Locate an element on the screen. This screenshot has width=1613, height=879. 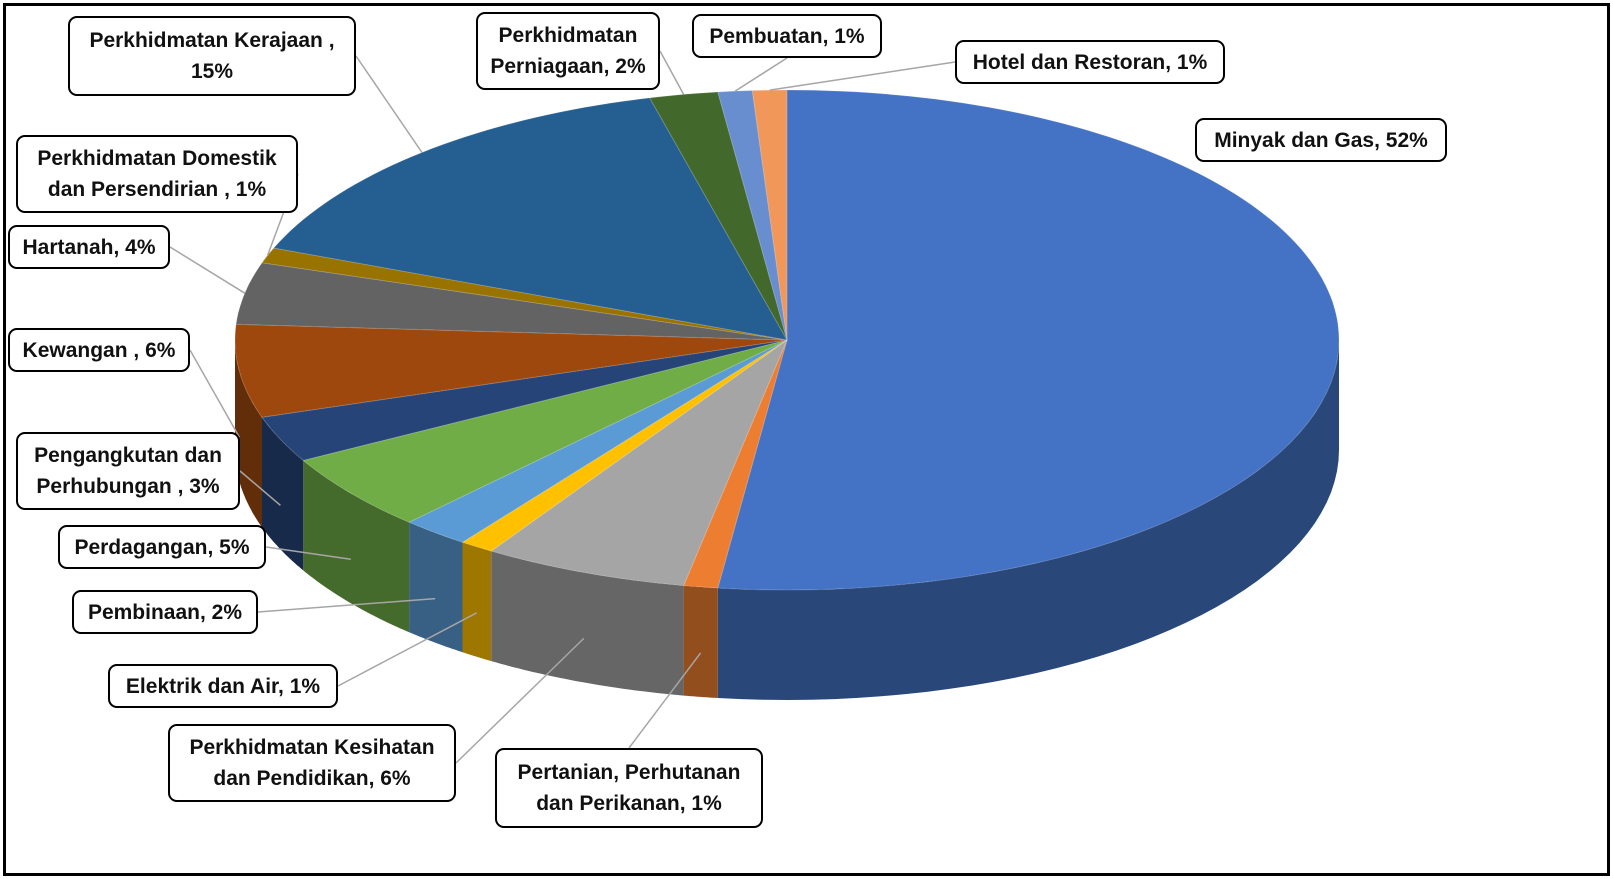
category-name: Perdagangan is located at coordinates (141, 547).